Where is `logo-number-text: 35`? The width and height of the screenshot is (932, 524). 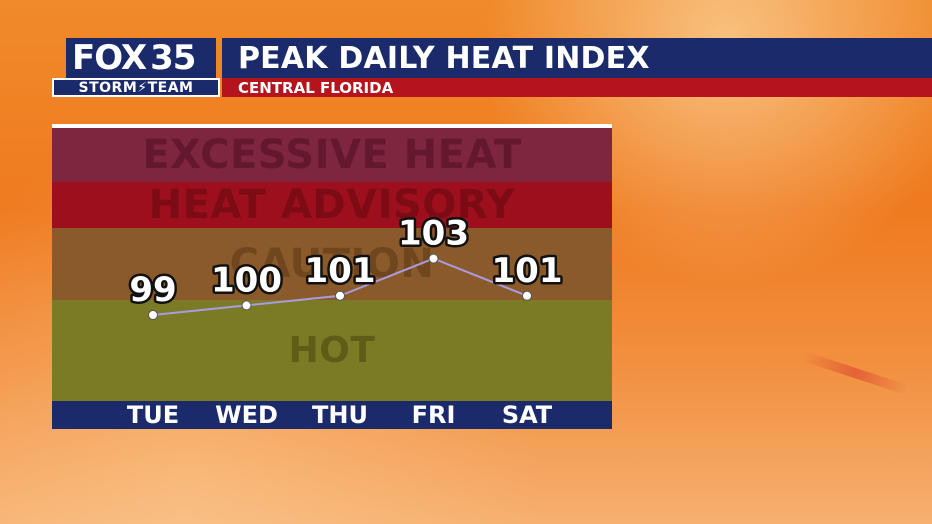
logo-number-text: 35 is located at coordinates (173, 58).